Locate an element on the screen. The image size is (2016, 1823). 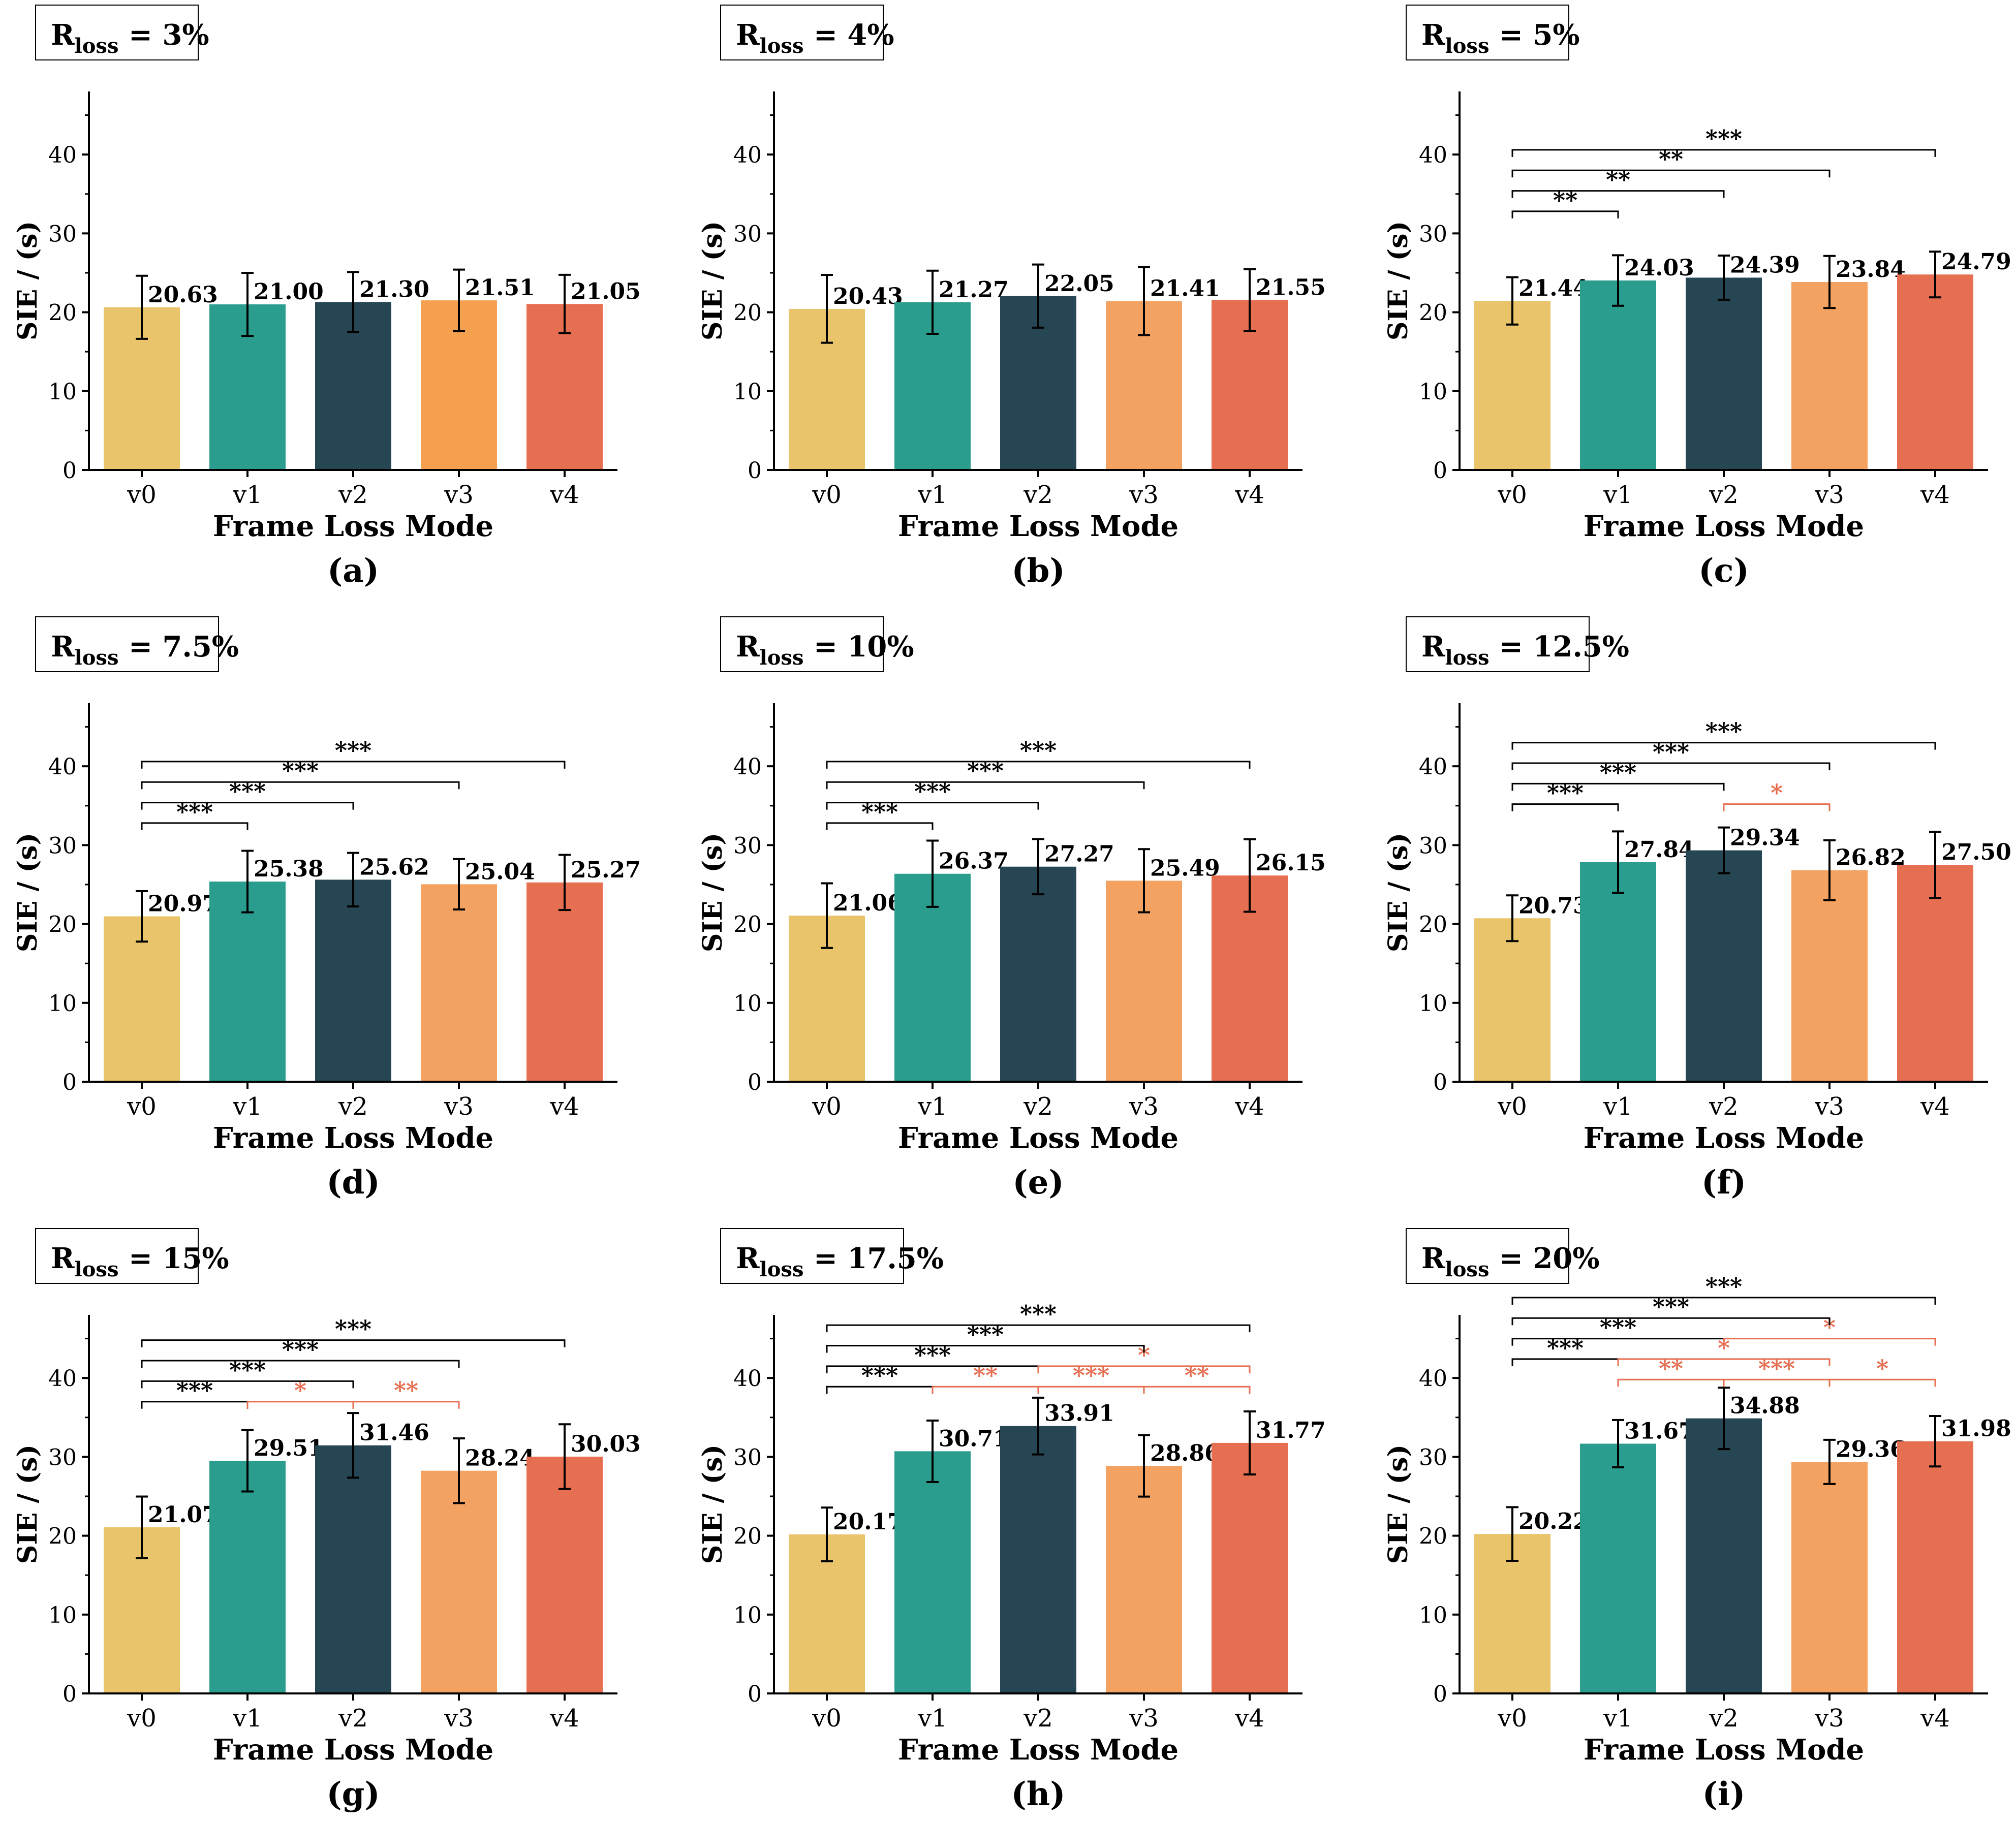
data-label-v3: 25.04 is located at coordinates (500, 872).